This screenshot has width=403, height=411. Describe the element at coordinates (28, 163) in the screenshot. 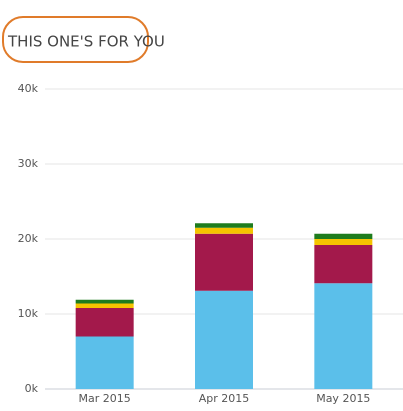

I see `y-tick-label: 30k` at that location.